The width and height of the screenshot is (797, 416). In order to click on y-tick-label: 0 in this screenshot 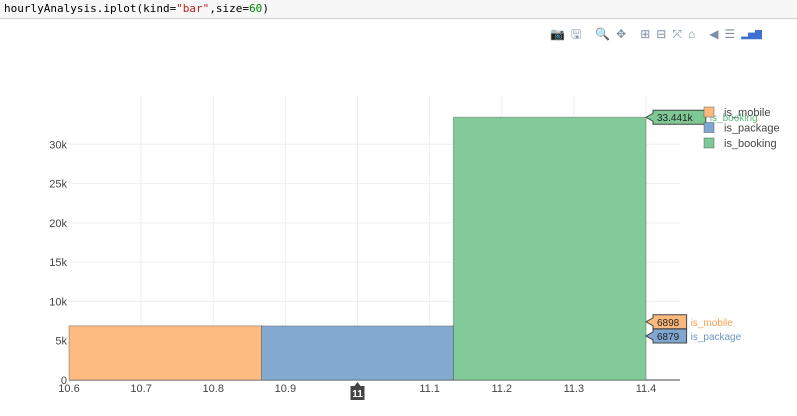, I will do `click(64, 381)`.